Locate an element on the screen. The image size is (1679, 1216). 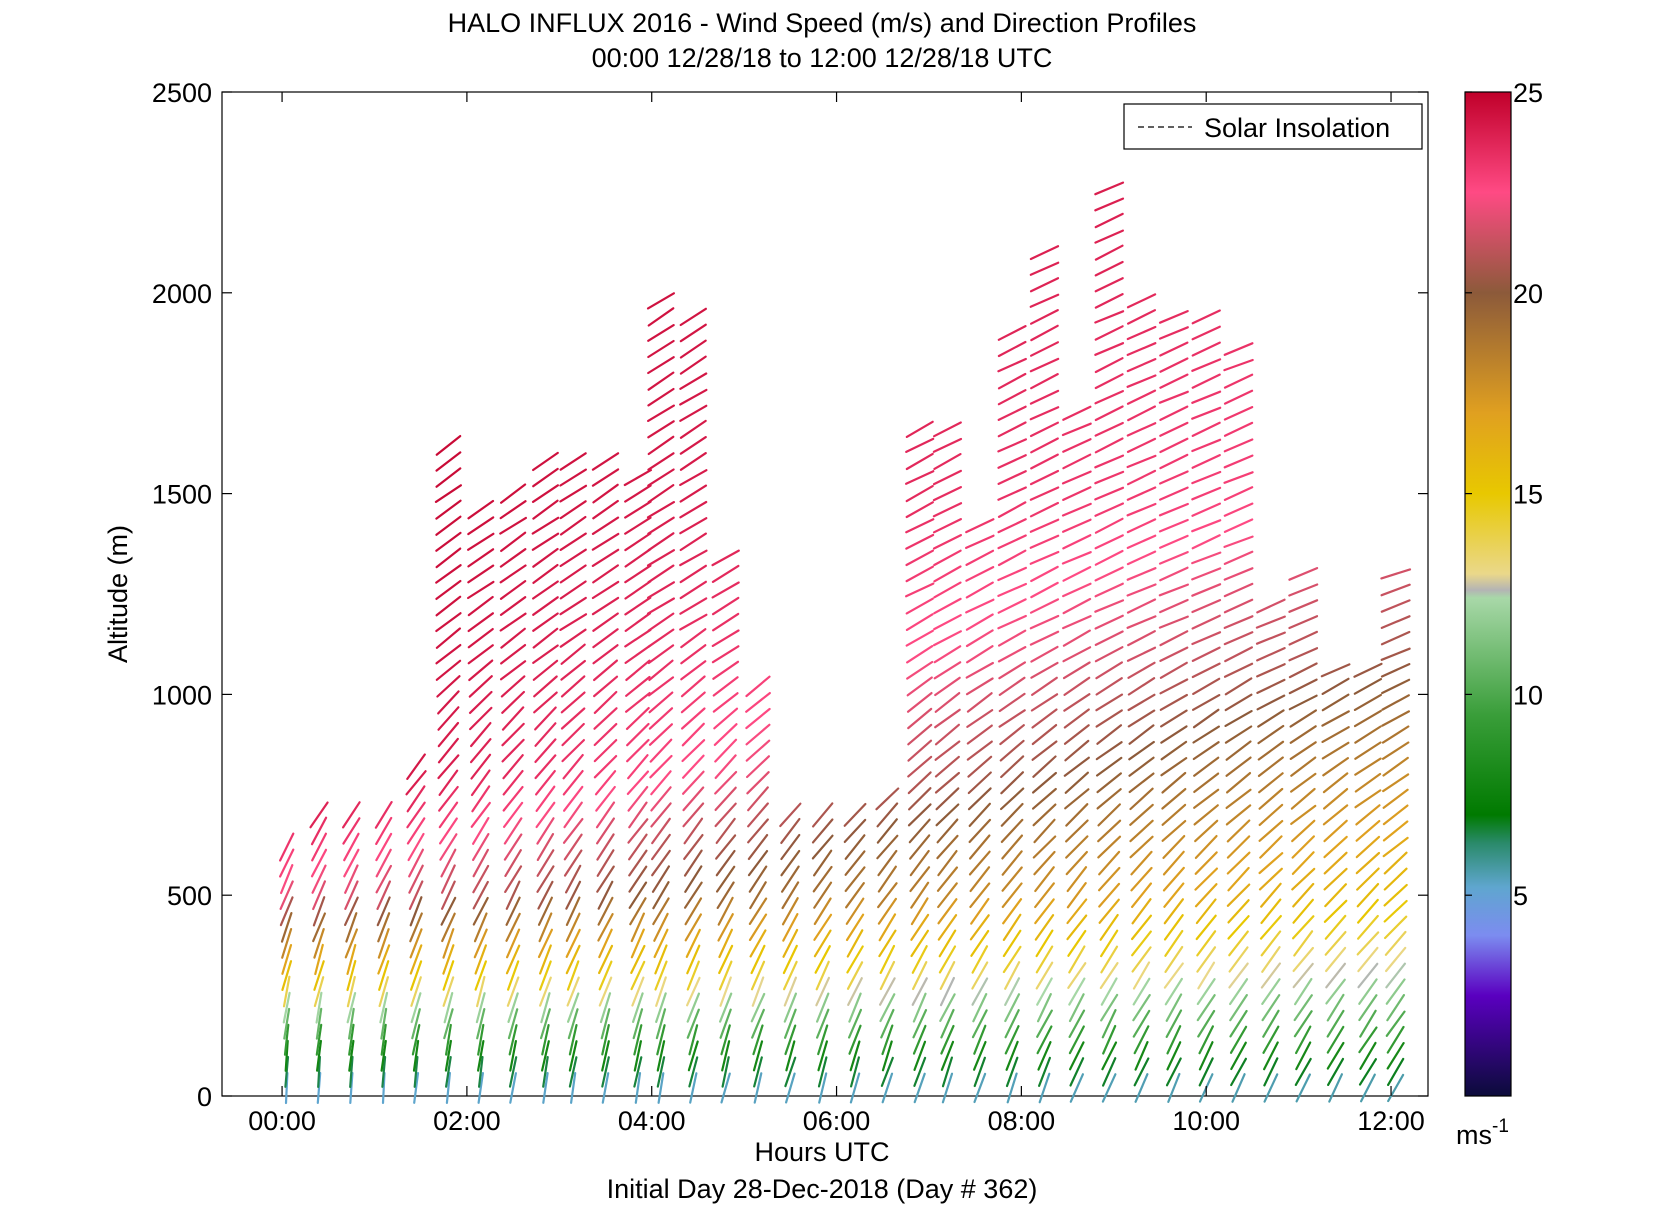
y-tick-label: 1000 is located at coordinates (182, 695).